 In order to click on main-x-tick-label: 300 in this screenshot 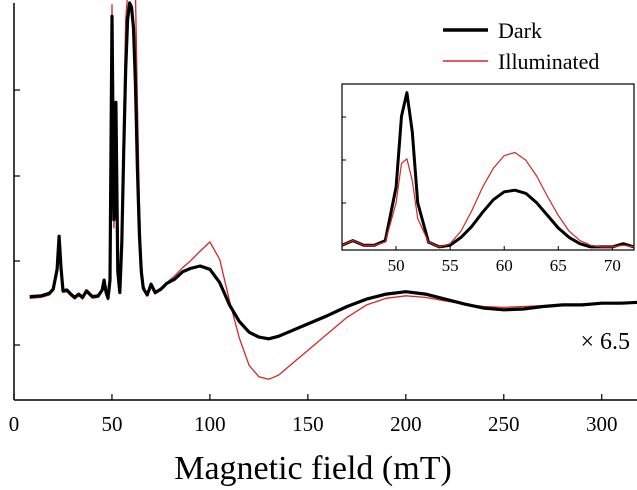, I will do `click(602, 424)`.